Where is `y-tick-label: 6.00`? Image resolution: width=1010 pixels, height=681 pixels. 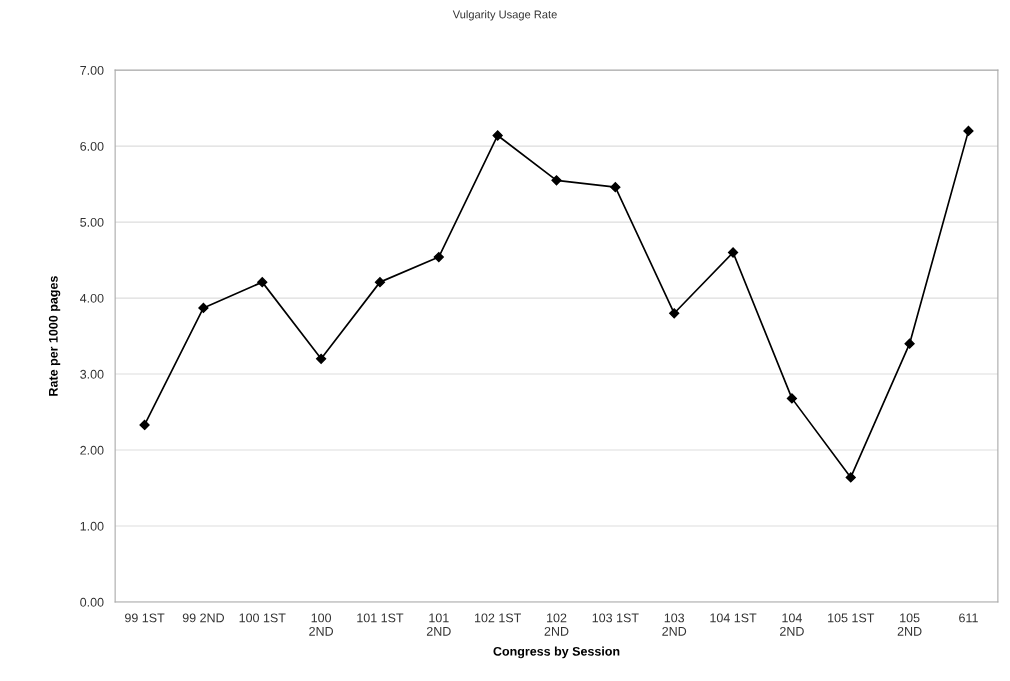 y-tick-label: 6.00 is located at coordinates (92, 146).